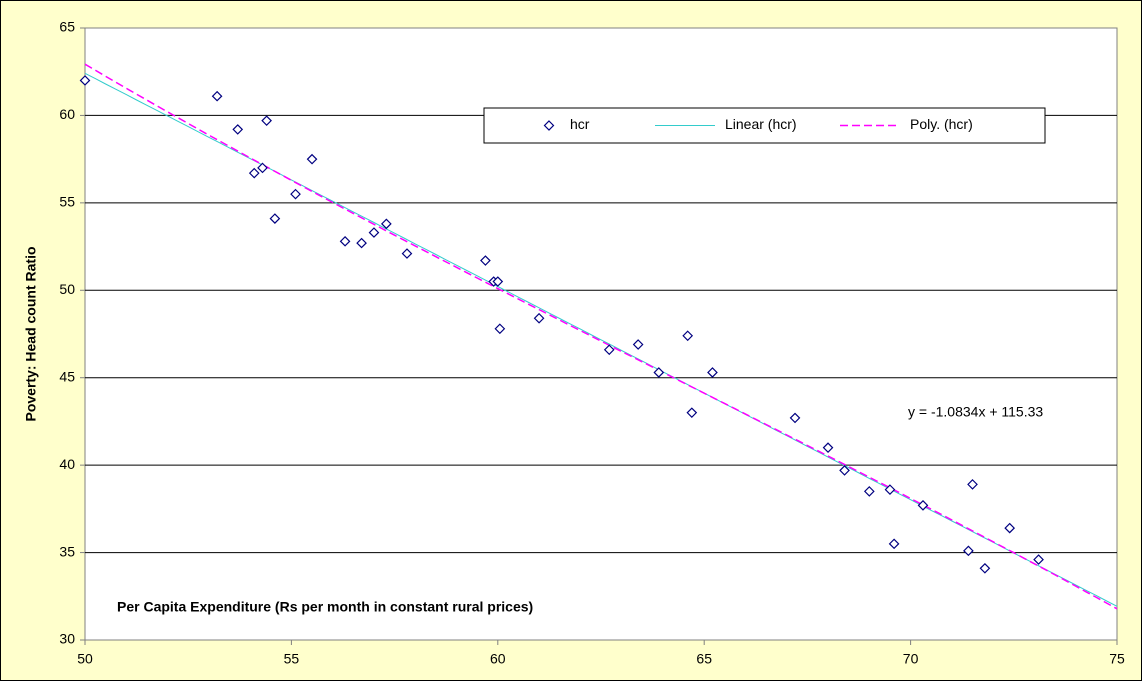 The image size is (1142, 681). What do you see at coordinates (704, 659) in the screenshot?
I see `x-tick-label: 65` at bounding box center [704, 659].